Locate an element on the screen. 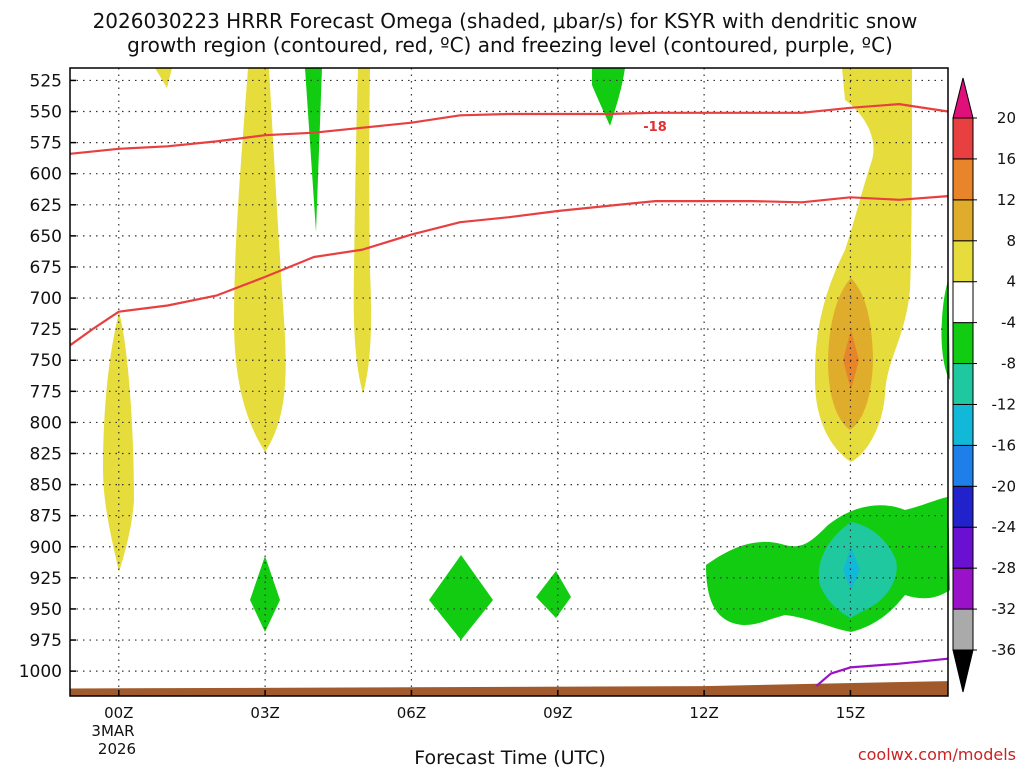 The width and height of the screenshot is (1024, 768). x-date-label-line1: 3MAR is located at coordinates (112, 731).